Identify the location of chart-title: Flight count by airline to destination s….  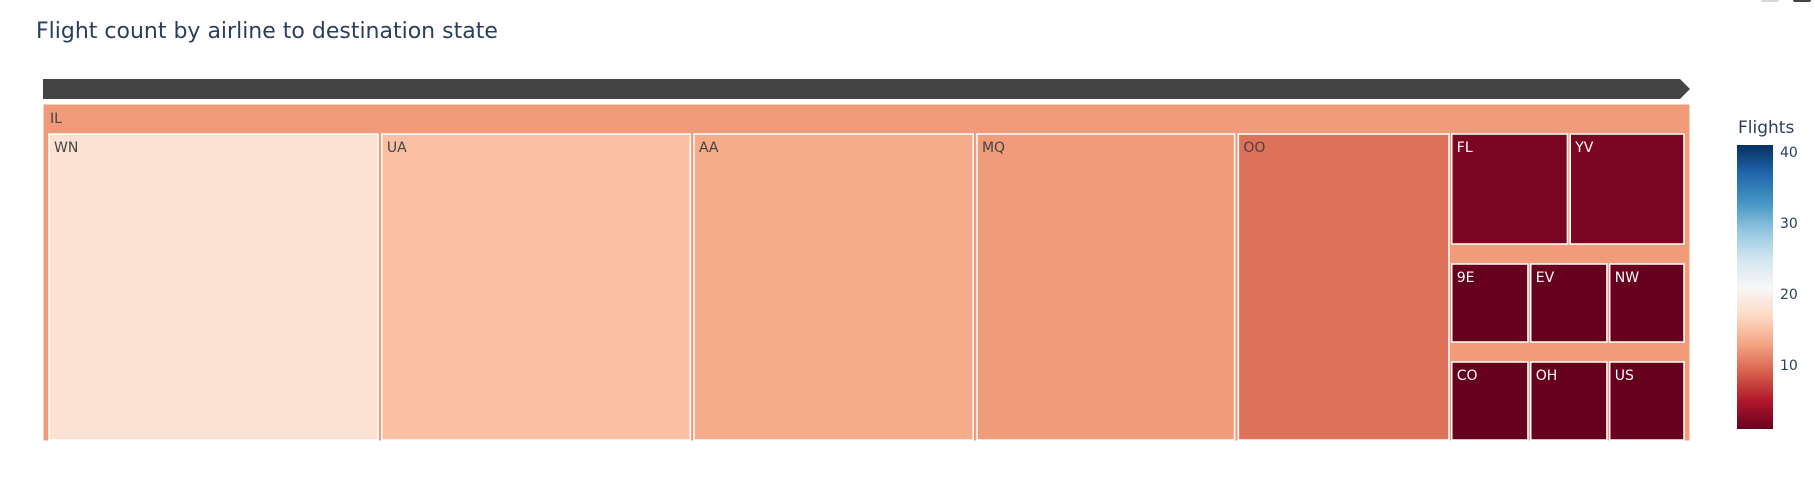
(267, 31).